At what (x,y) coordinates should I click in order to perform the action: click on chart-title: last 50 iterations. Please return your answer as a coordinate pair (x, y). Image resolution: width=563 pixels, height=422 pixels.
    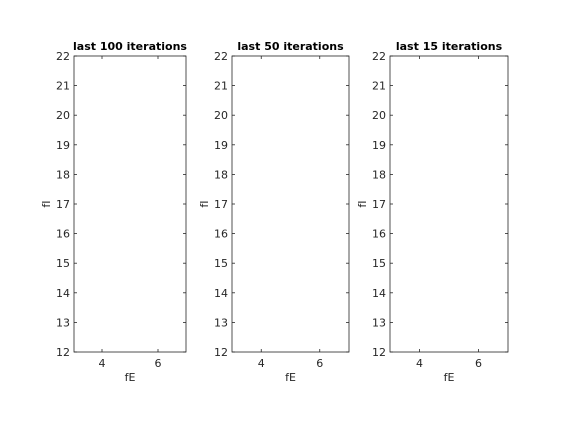
    Looking at the image, I should click on (290, 46).